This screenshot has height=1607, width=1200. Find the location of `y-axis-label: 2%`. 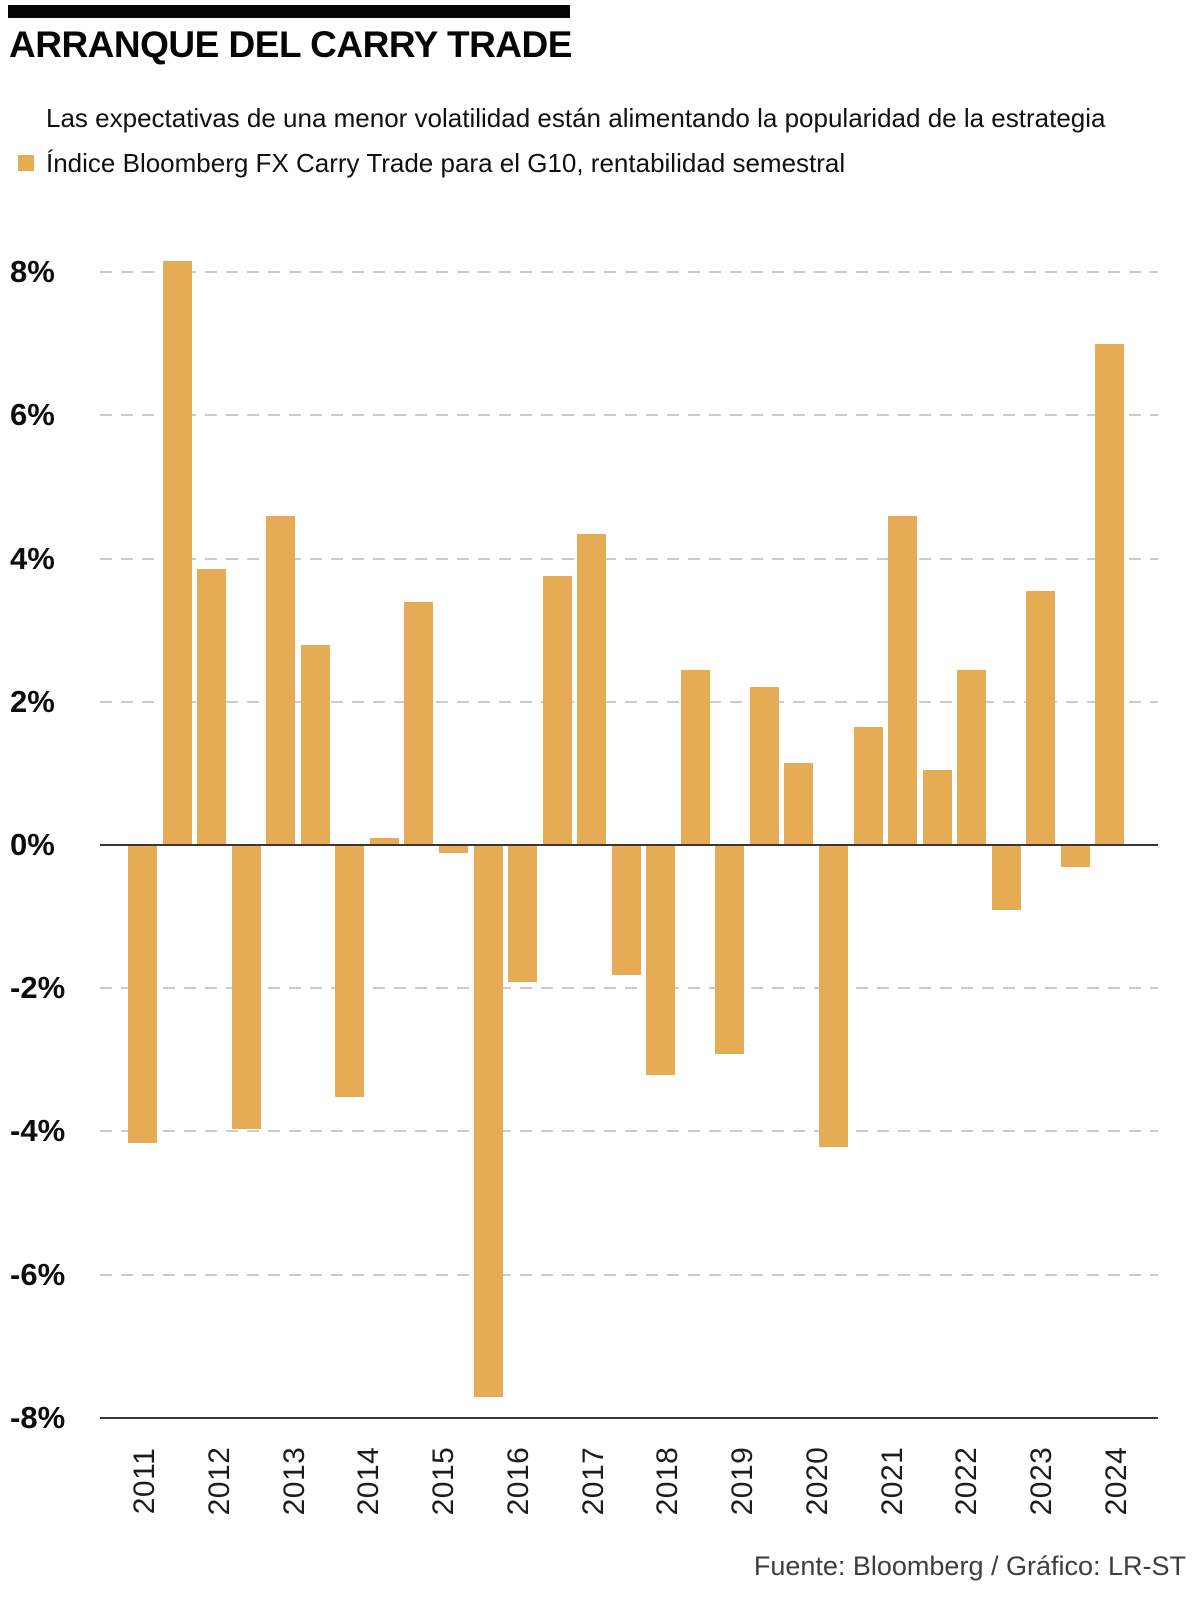

y-axis-label: 2% is located at coordinates (32, 701).